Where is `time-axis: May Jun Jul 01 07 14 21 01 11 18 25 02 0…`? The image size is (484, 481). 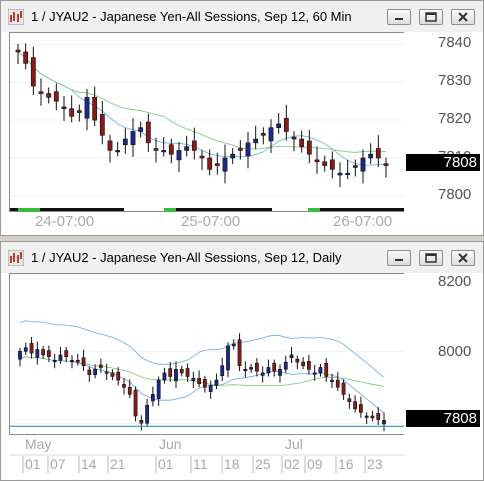
time-axis: May Jun Jul 01 07 14 21 01 11 18 25 02 0… is located at coordinates (207, 457).